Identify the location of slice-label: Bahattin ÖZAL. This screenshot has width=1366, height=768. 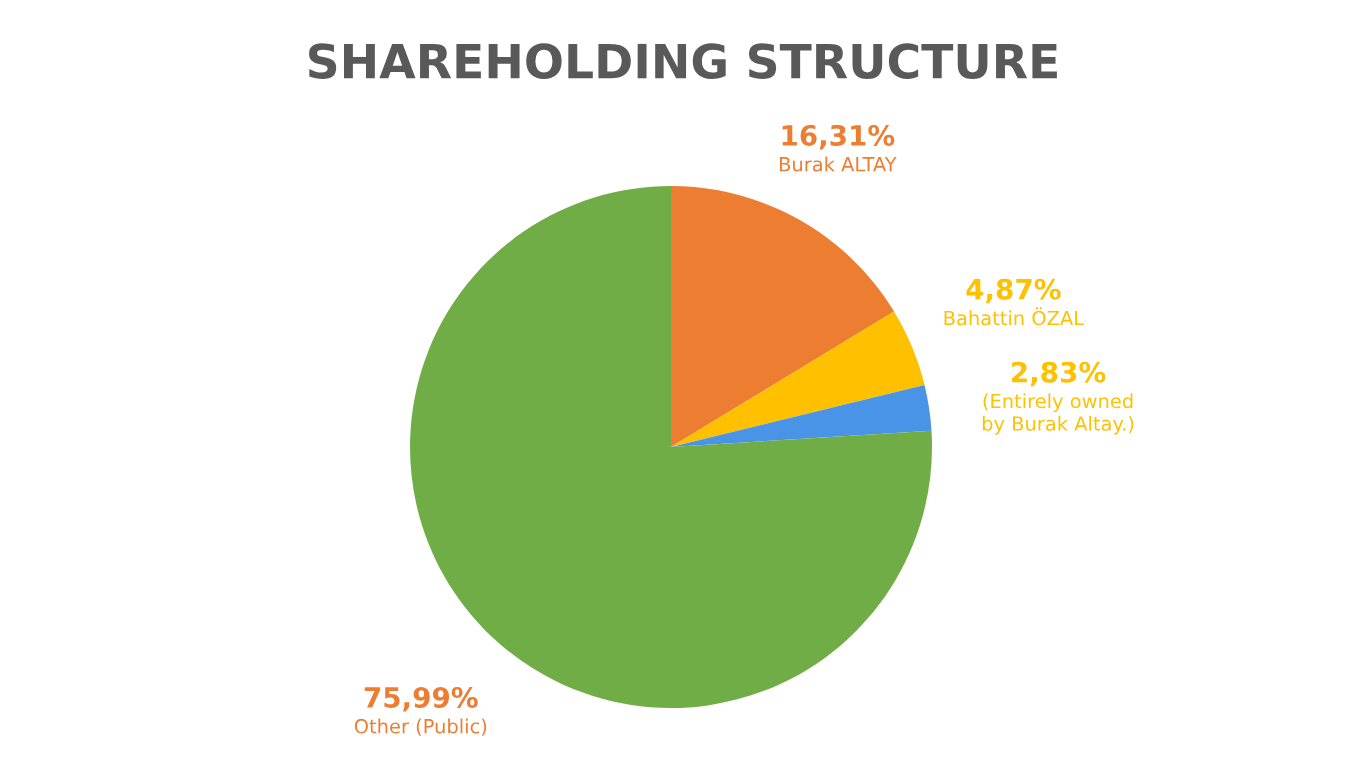
(1014, 316).